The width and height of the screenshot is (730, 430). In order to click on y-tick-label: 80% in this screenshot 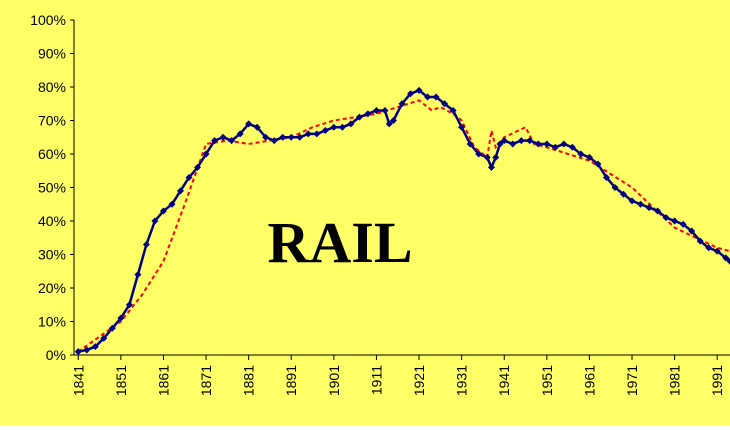, I will do `click(52, 87)`.